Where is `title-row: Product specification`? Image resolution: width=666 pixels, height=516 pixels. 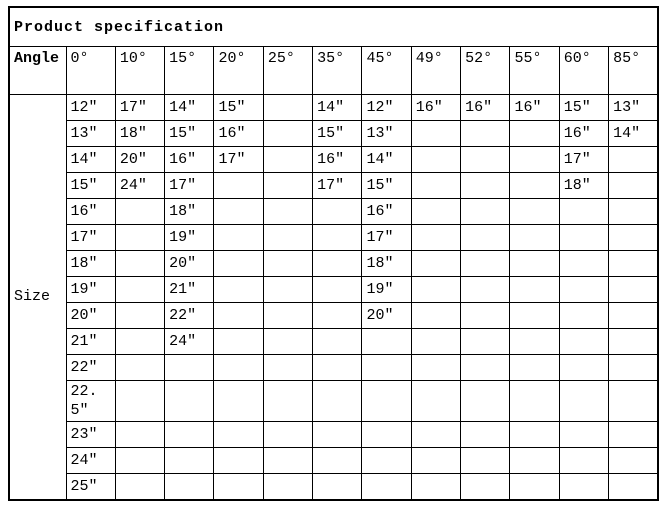
title-row: Product specification is located at coordinates (333, 26).